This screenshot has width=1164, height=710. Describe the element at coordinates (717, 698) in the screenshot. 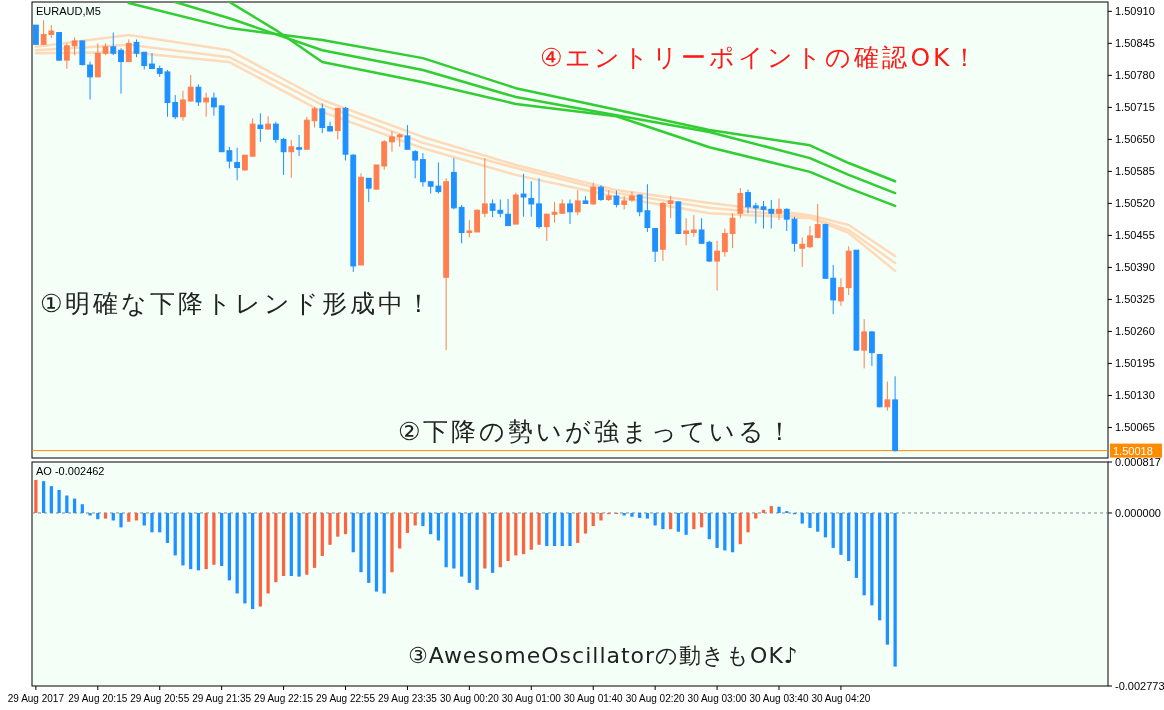

I see `x-tick-label: 30 Aug 03:00` at that location.